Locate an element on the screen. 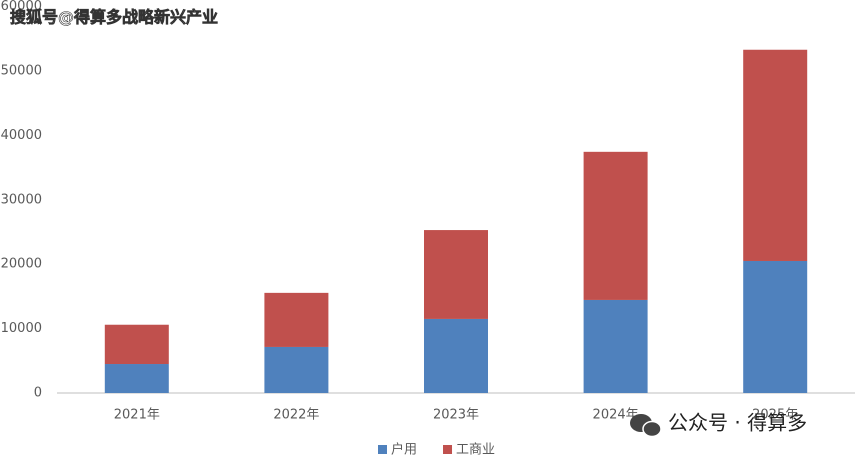 The height and width of the screenshot is (457, 865). x-tick-label: 2022年 is located at coordinates (296, 415).